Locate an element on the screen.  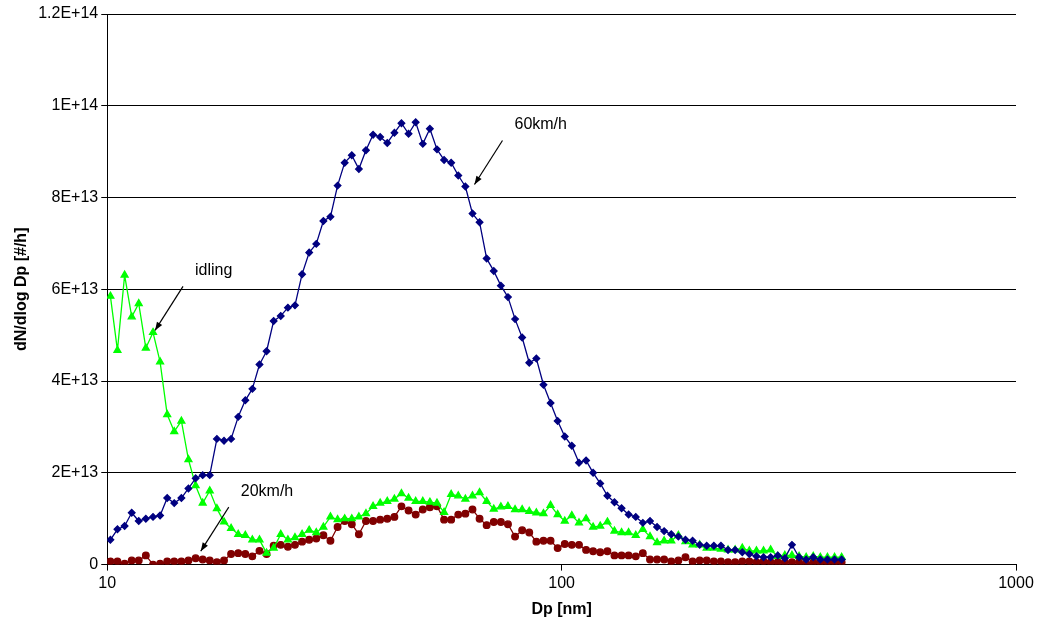
y-tick-label: 2E+13 is located at coordinates (75, 472).